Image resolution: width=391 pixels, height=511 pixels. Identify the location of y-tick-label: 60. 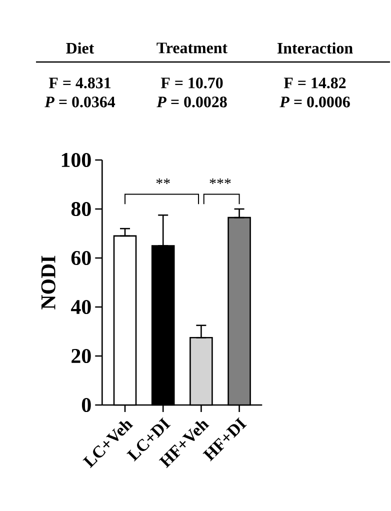
(81, 258).